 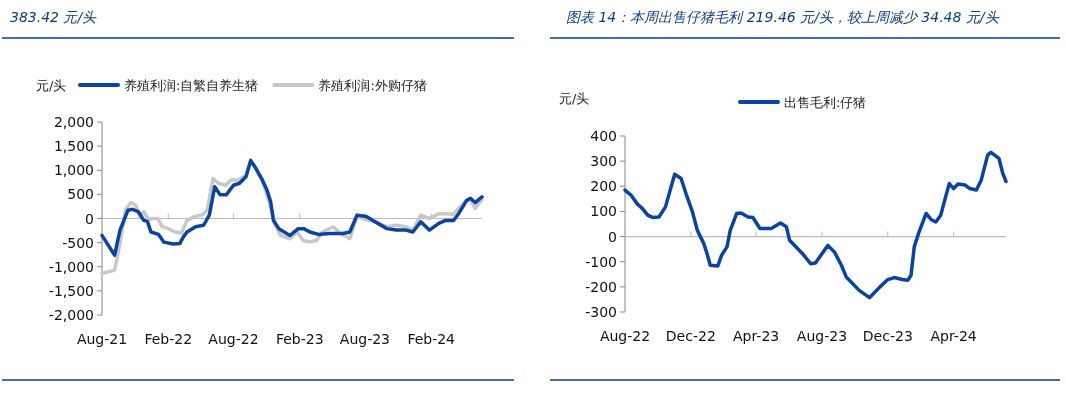 What do you see at coordinates (191, 85) in the screenshot?
I see `legend-label: 养殖利润:自繁自养生猪` at bounding box center [191, 85].